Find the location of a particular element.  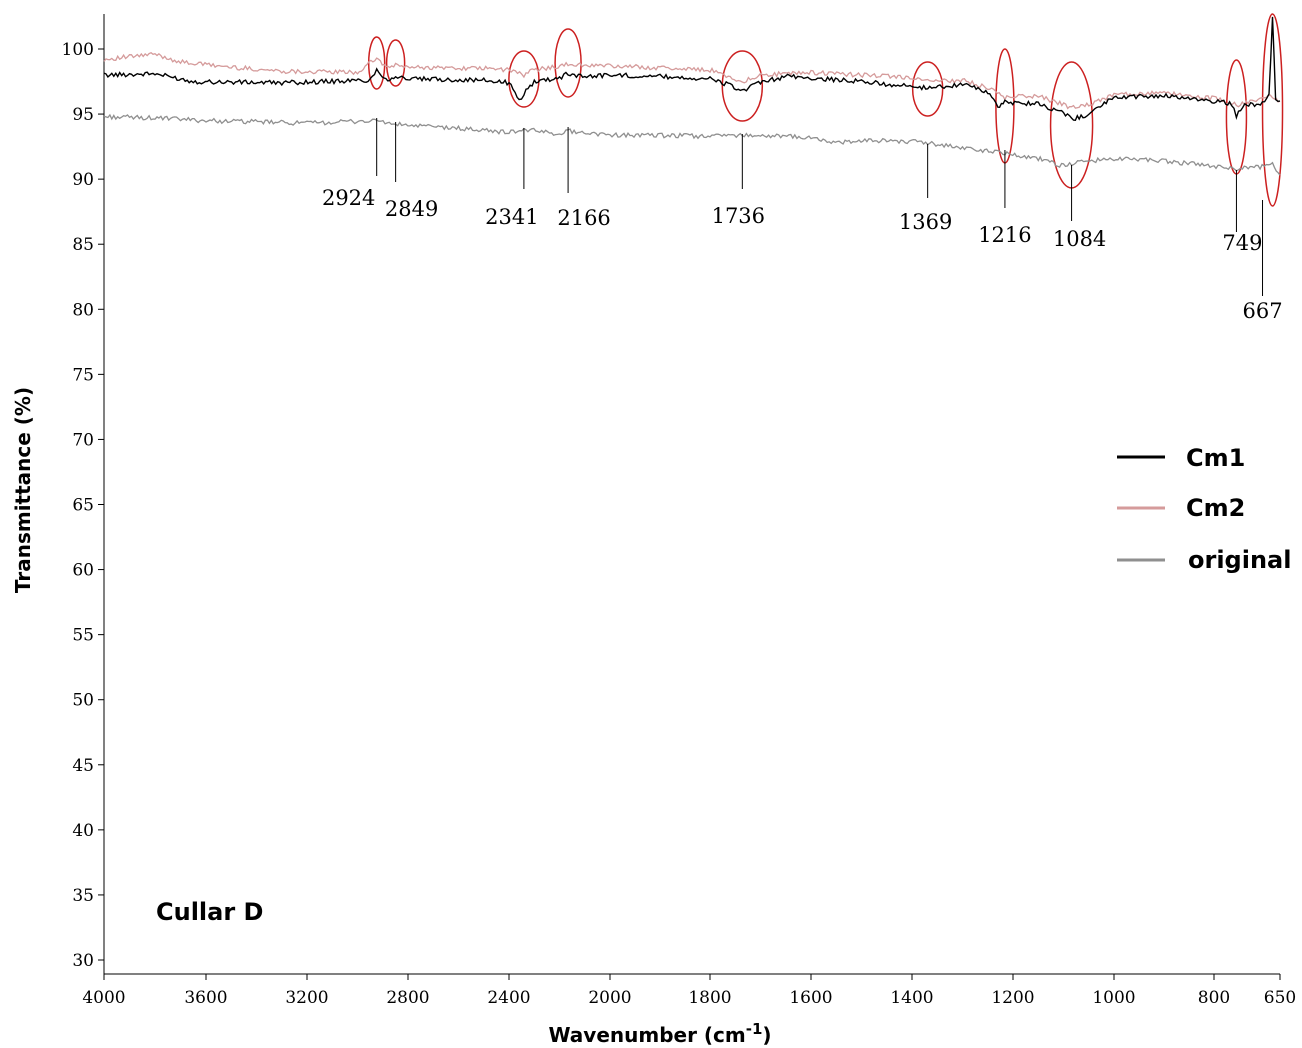

x-axis-title: Wavenumber (cm-1) is located at coordinates (659, 1033).